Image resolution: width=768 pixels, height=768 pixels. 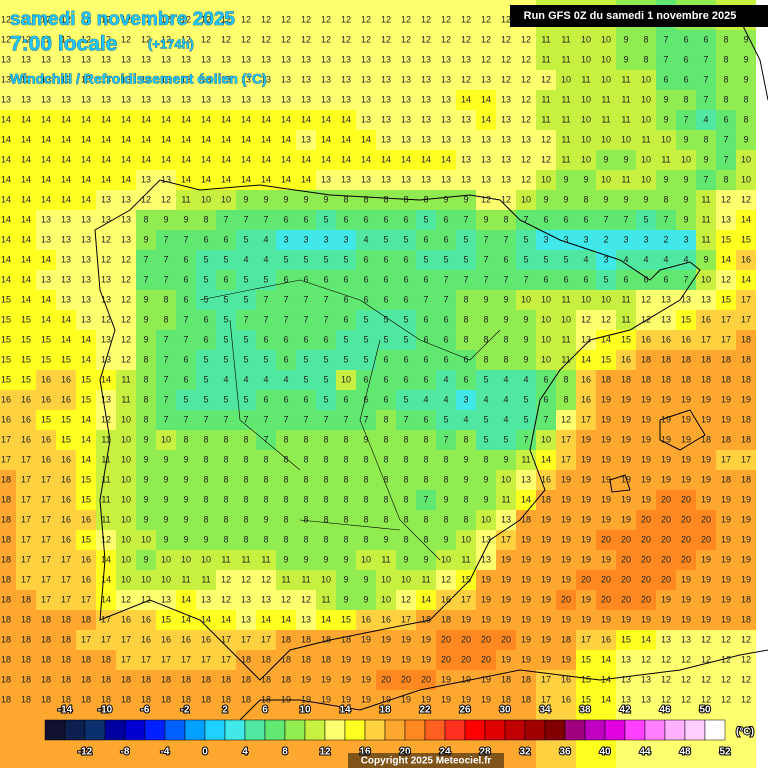 I want to click on colorbar-label: -10, so click(x=105, y=710).